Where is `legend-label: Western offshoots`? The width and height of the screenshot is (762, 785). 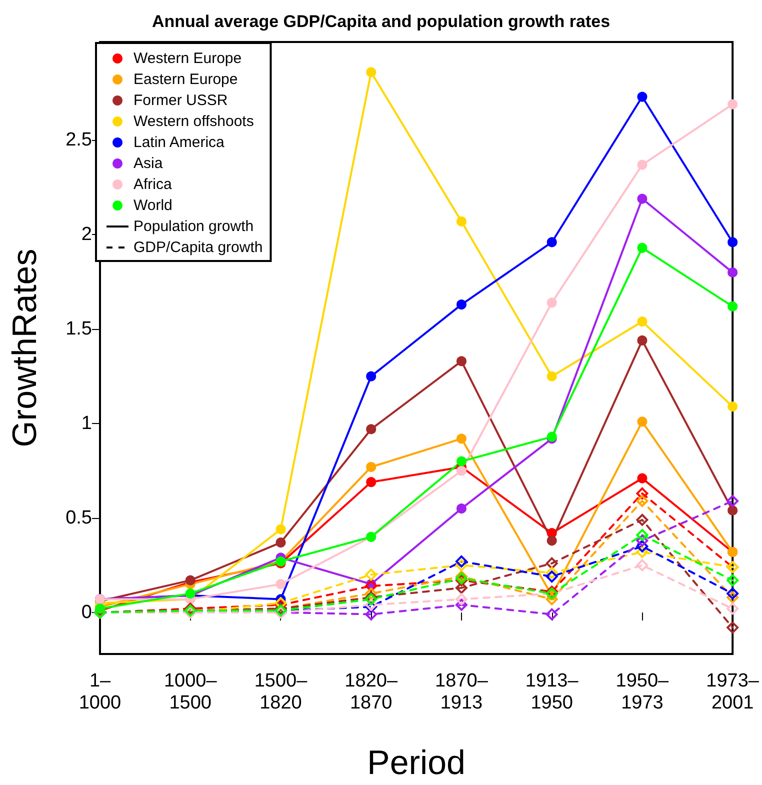
legend-label: Western offshoots is located at coordinates (194, 121).